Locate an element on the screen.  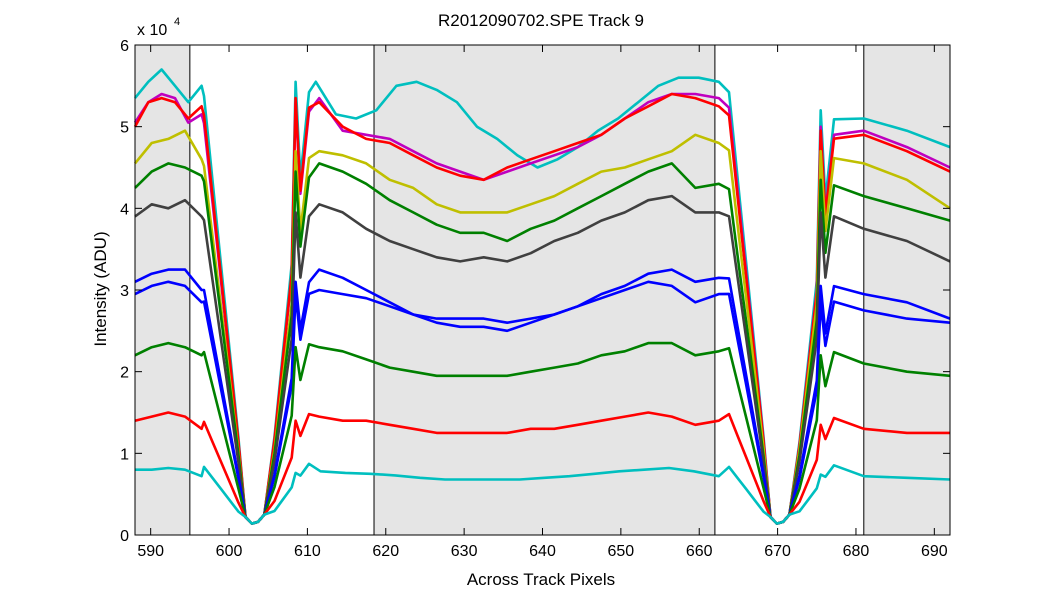
y-tick-label-1: 1 is located at coordinates (124, 454).